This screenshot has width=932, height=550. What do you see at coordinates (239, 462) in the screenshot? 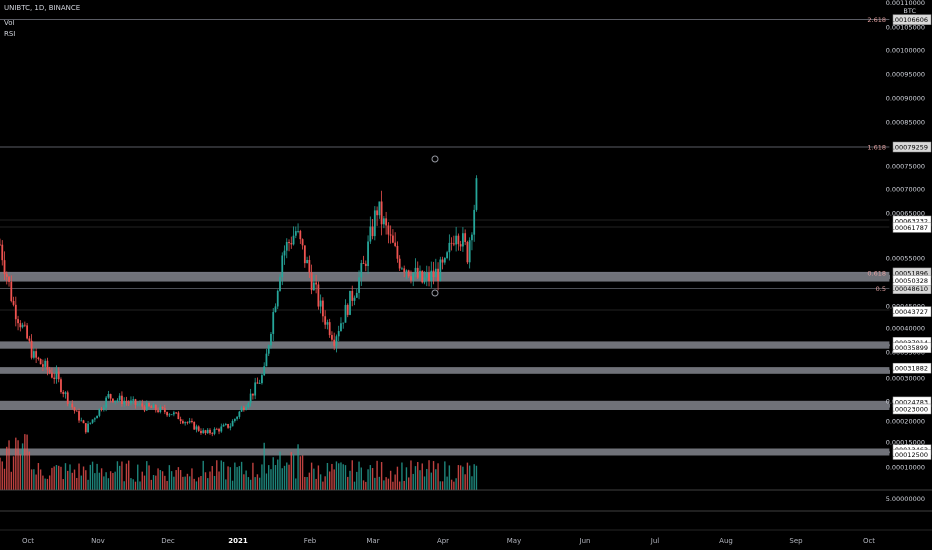
I see `volume-bars` at bounding box center [239, 462].